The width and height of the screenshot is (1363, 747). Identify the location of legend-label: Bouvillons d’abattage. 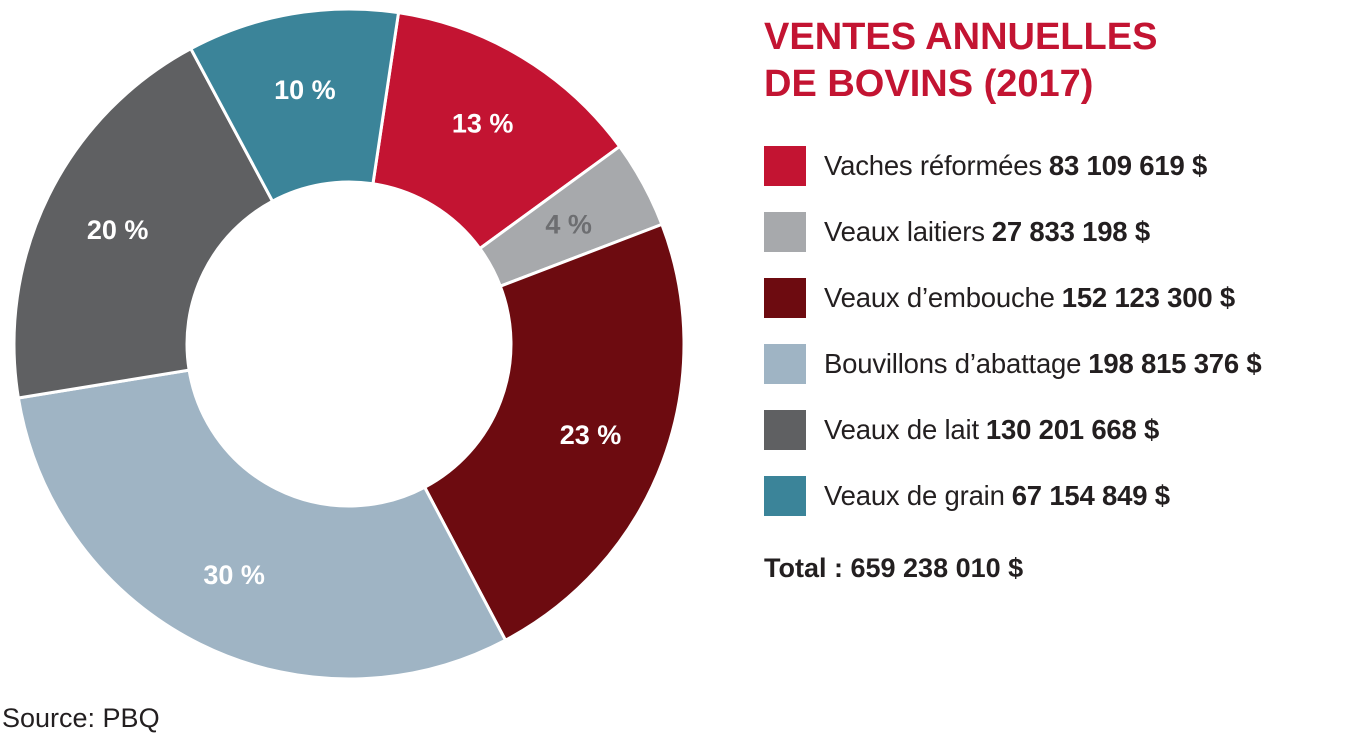
(953, 363).